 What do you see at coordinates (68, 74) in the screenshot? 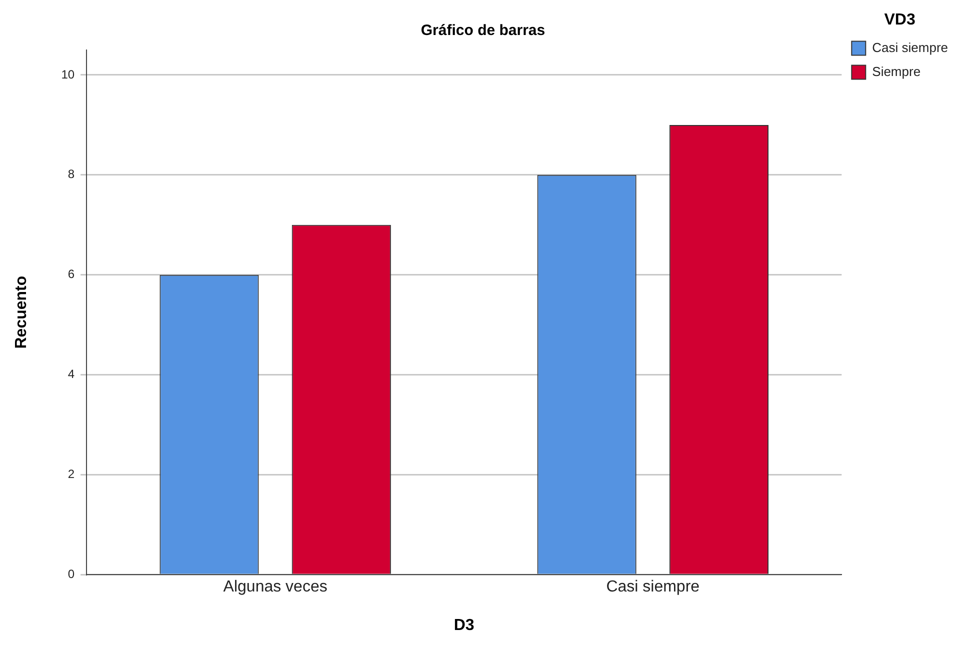
I see `y-tick-label: 10` at bounding box center [68, 74].